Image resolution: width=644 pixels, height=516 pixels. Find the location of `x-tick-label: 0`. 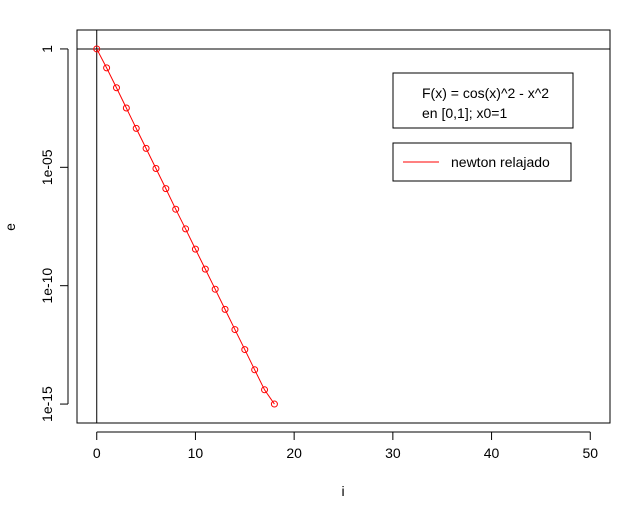

x-tick-label: 0 is located at coordinates (97, 453).